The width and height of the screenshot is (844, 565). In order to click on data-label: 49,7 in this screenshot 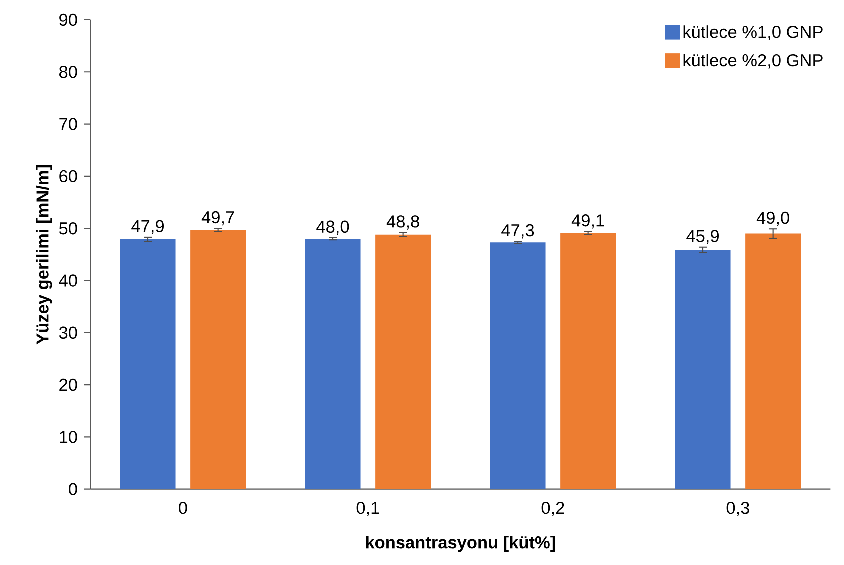, I will do `click(218, 218)`.